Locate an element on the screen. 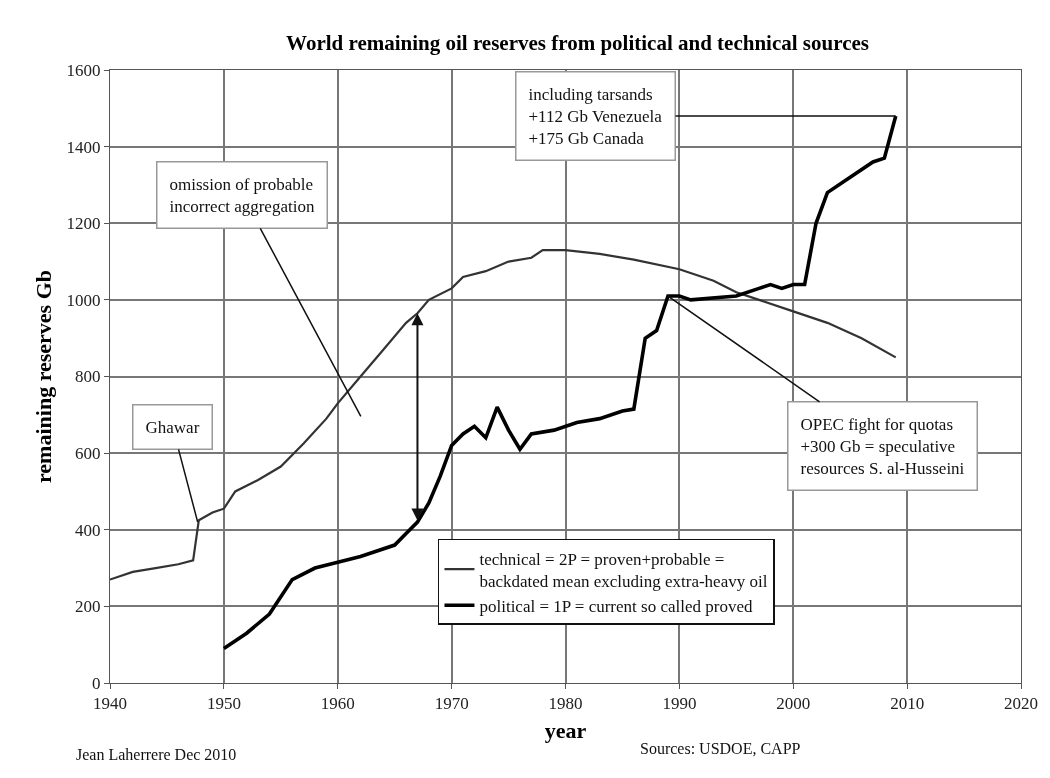 Image resolution: width=1050 pixels, height=778 pixels. annotation: omission of probable incorrect aggregation is located at coordinates (242, 195).